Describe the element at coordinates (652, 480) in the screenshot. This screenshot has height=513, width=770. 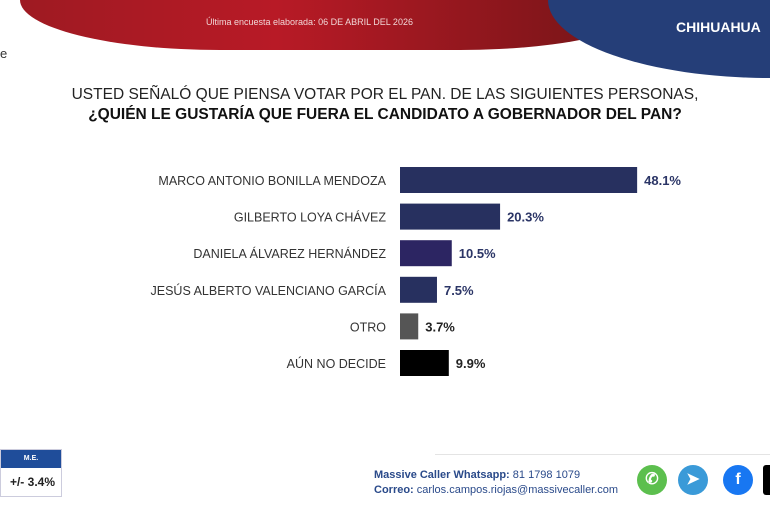
I see `whatsapp-icon: ✆` at that location.